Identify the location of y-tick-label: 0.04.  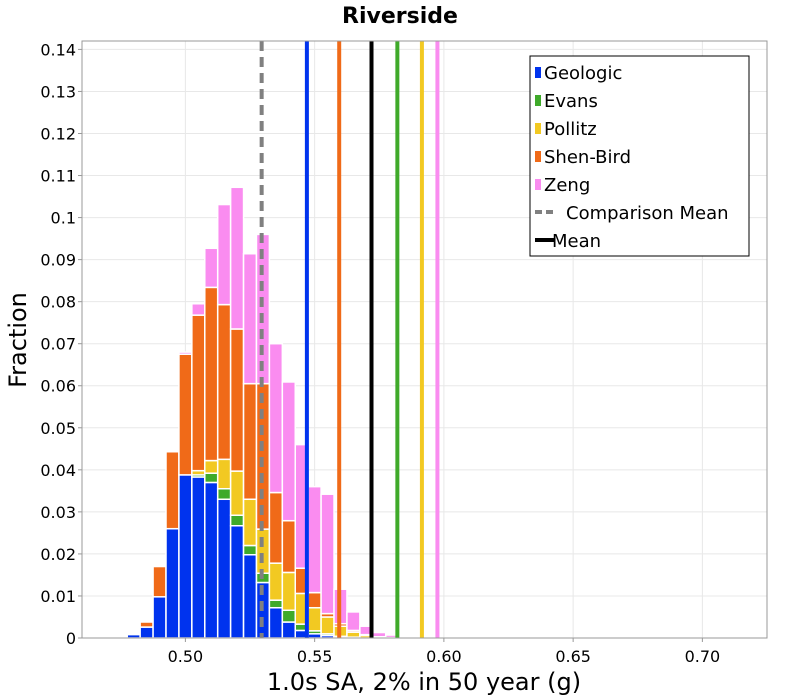
(58, 470).